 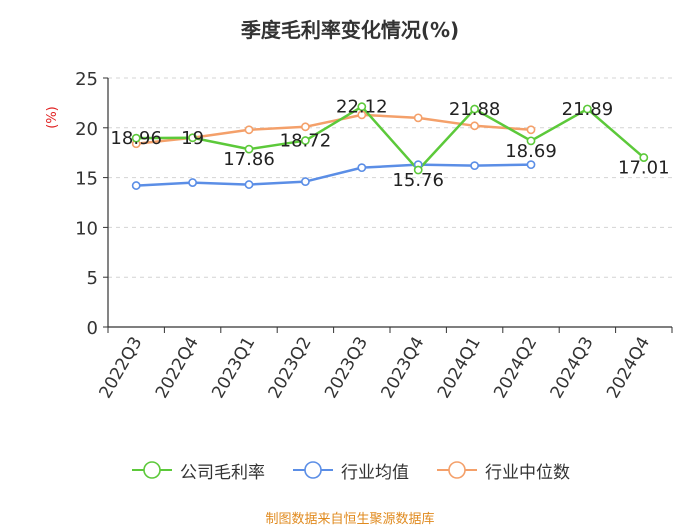 I want to click on legend-label: 行业均值, so click(x=375, y=472).